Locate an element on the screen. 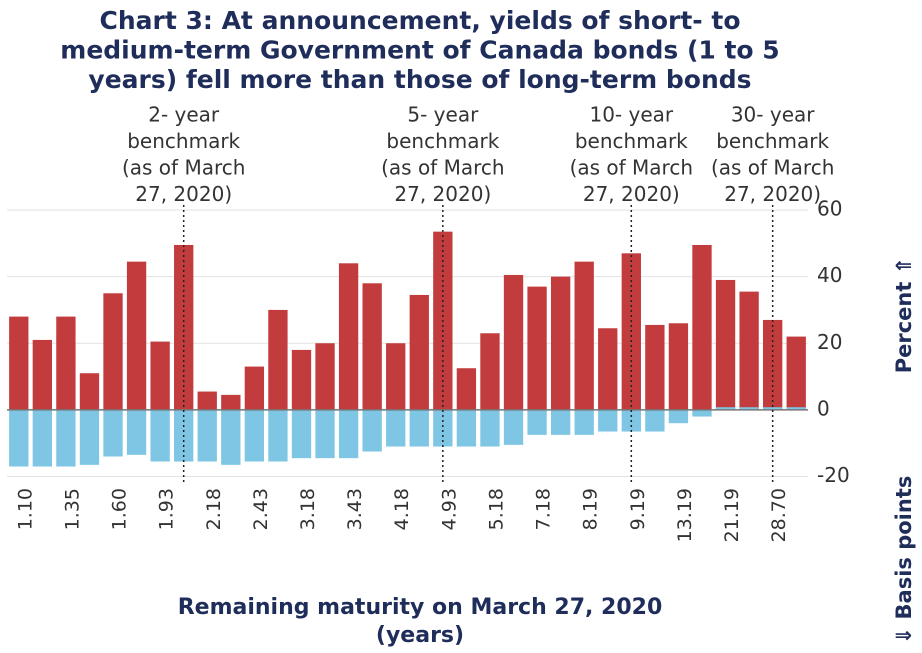 The width and height of the screenshot is (922, 653). x-tick-label: 9.19 is located at coordinates (638, 509).